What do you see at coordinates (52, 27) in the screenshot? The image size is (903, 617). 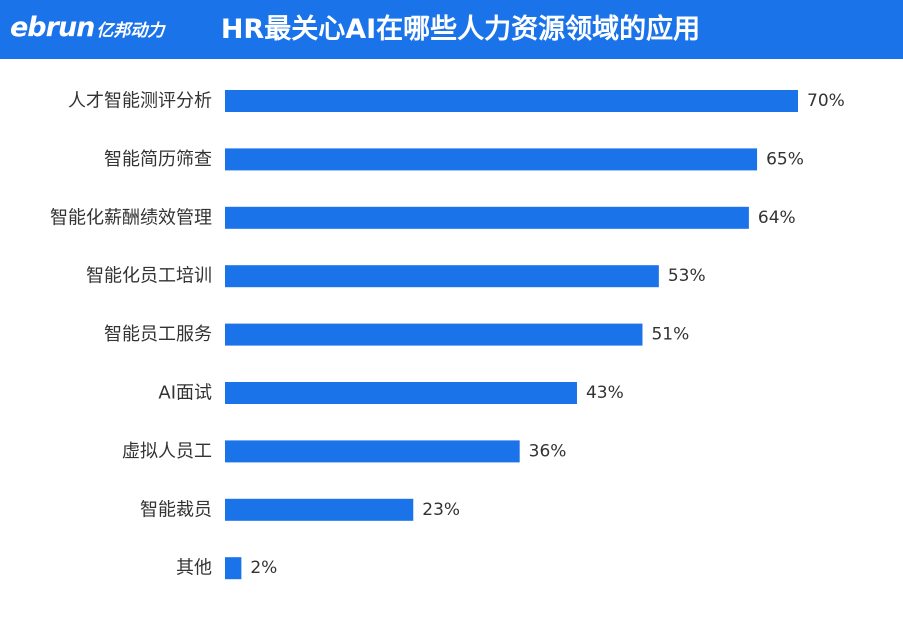 I see `logo-text: ebrun` at bounding box center [52, 27].